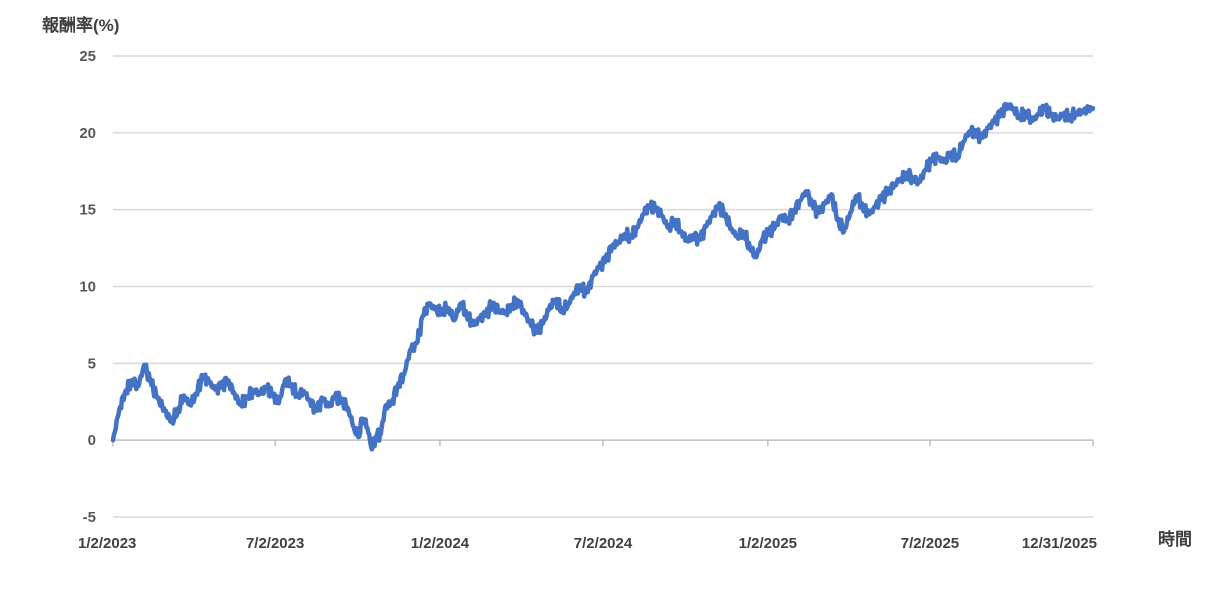  Describe the element at coordinates (89, 517) in the screenshot. I see `y-tick-label: -5` at that location.